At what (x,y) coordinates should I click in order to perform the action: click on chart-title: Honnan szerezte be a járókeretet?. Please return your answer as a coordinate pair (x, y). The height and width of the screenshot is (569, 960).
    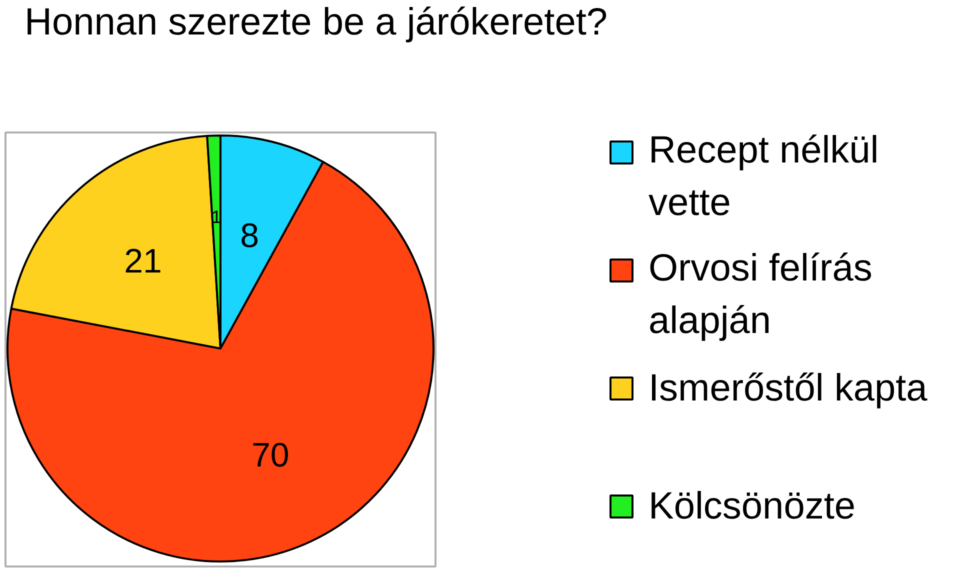
    Looking at the image, I should click on (316, 23).